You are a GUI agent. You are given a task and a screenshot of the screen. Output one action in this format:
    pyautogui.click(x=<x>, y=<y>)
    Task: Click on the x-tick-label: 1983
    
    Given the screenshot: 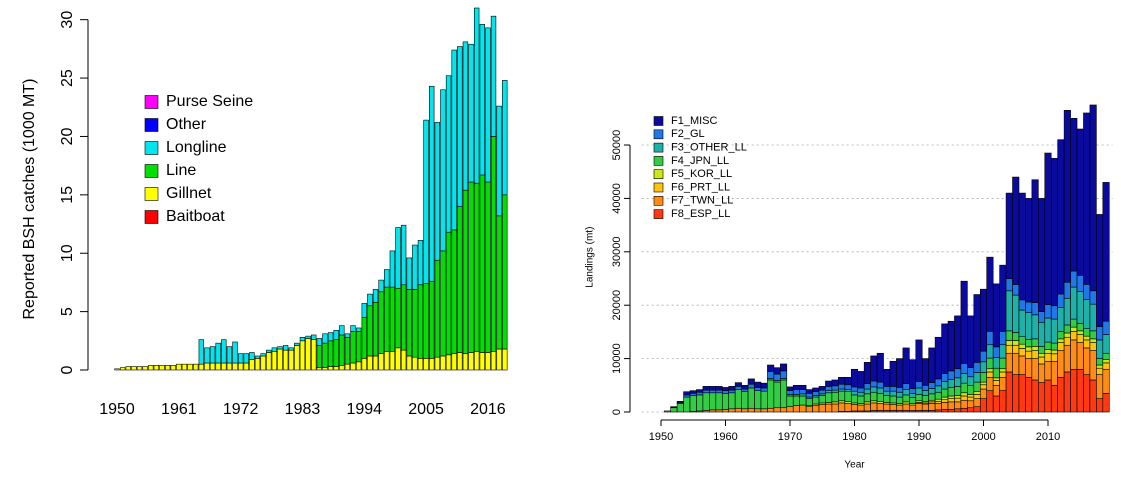 What is the action you would take?
    pyautogui.click(x=303, y=409)
    